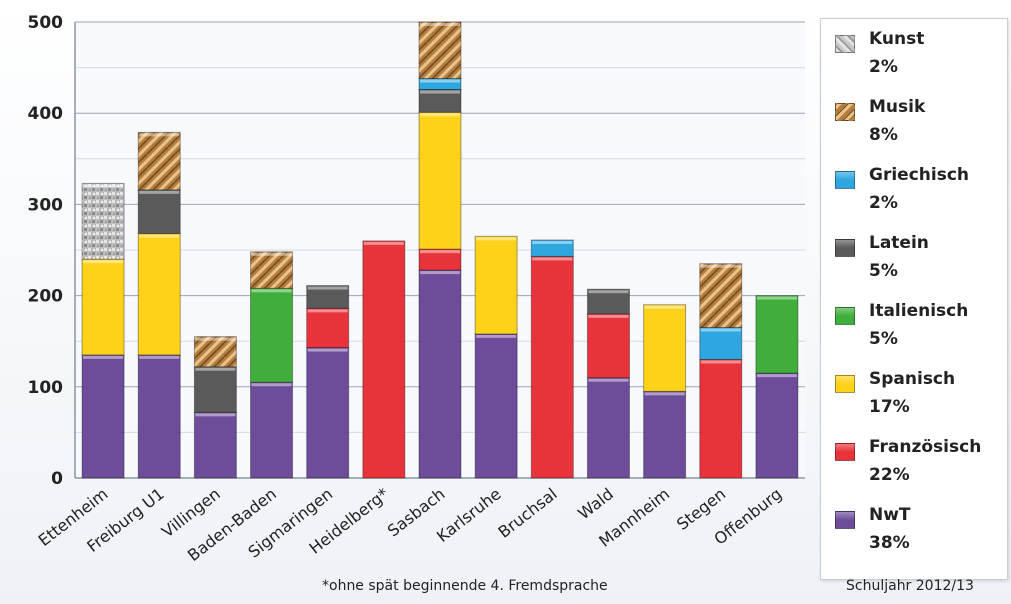  What do you see at coordinates (910, 586) in the screenshot?
I see `school-year-label: Schuljahr 2012/13` at bounding box center [910, 586].